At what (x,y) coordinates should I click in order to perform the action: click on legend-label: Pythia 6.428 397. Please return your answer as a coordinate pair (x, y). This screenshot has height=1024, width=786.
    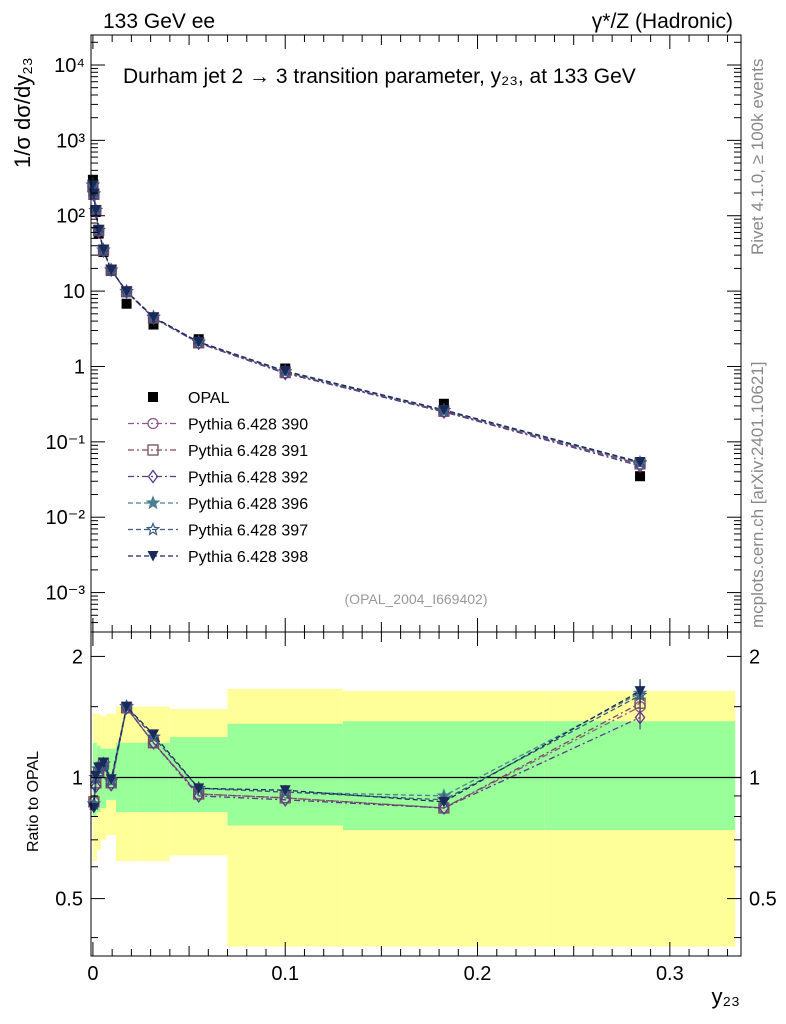
    Looking at the image, I should click on (248, 531).